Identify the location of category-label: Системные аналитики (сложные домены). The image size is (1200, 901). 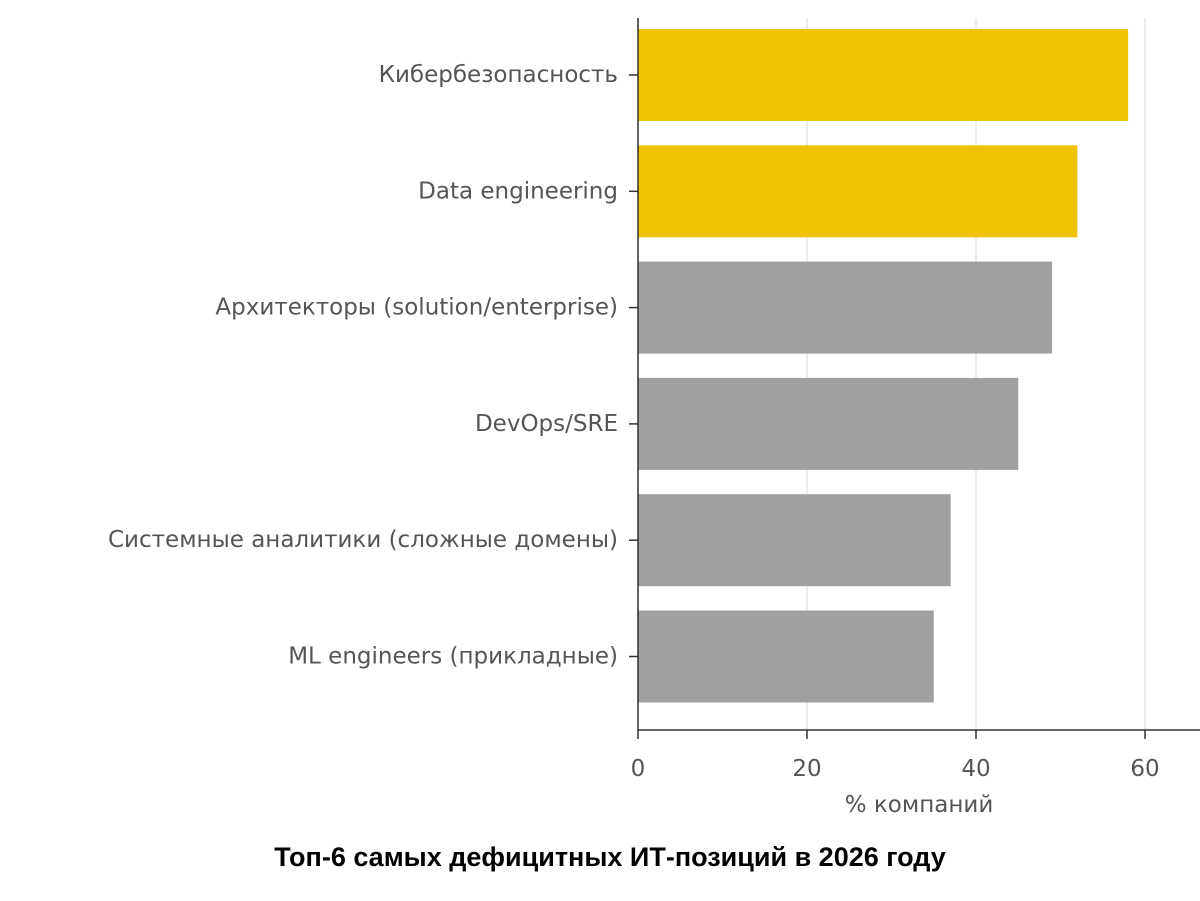
(363, 540).